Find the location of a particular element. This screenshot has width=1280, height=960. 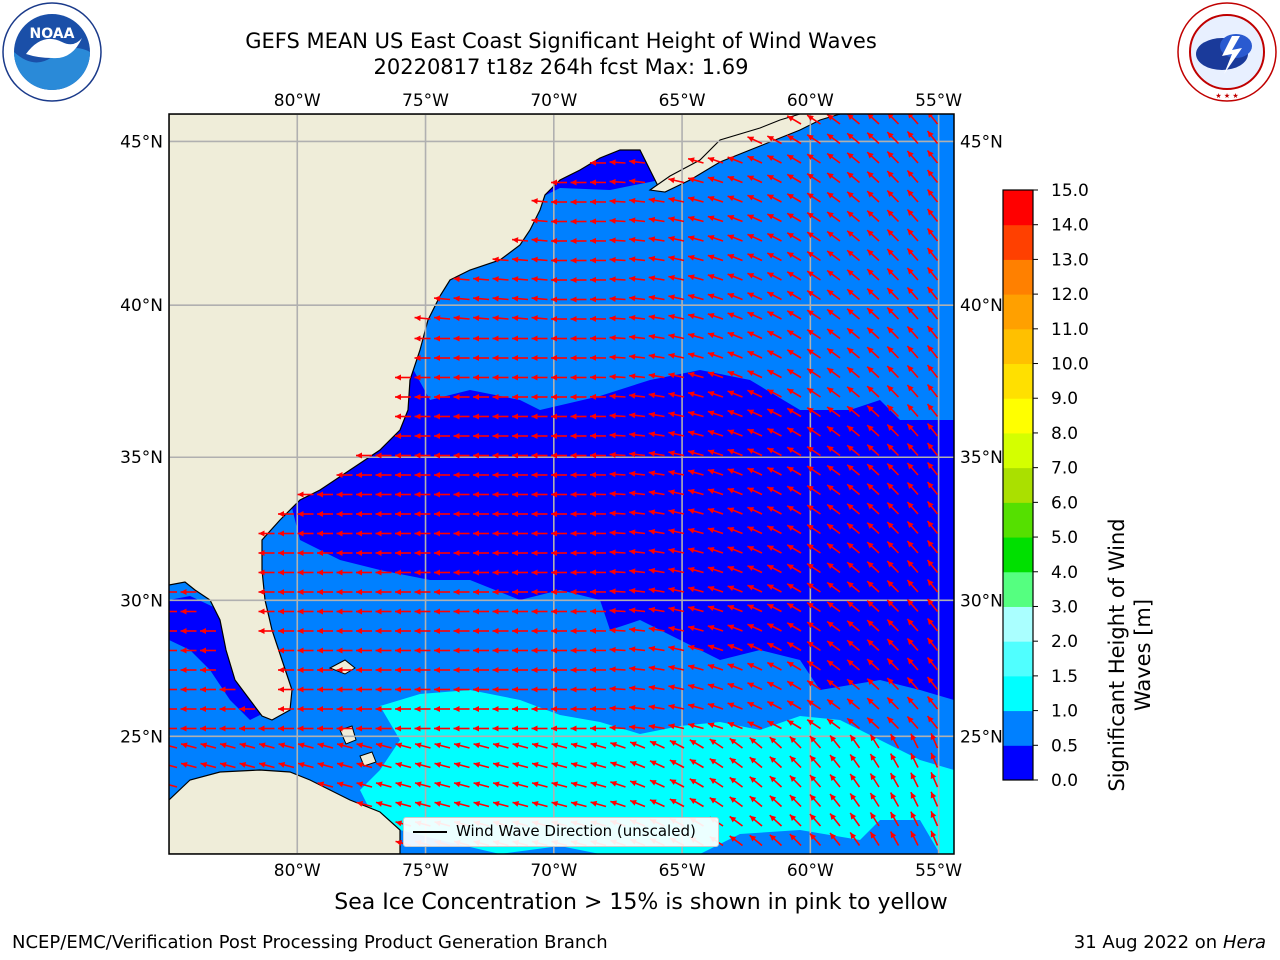

lon-tick-label-bottom: 65°W is located at coordinates (682, 871).